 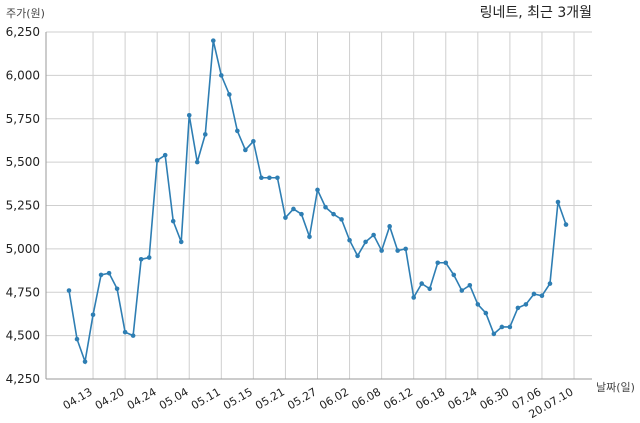 What do you see at coordinates (238, 398) in the screenshot?
I see `x-tick-label: 05.15` at bounding box center [238, 398].